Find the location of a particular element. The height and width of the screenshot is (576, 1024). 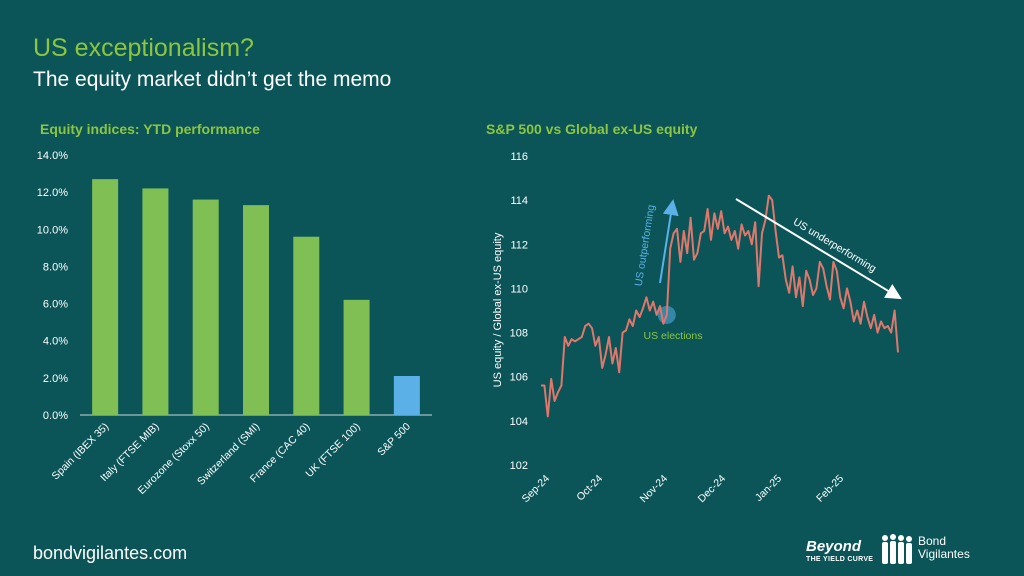

y-tick-label: 12.0% is located at coordinates (52, 193).